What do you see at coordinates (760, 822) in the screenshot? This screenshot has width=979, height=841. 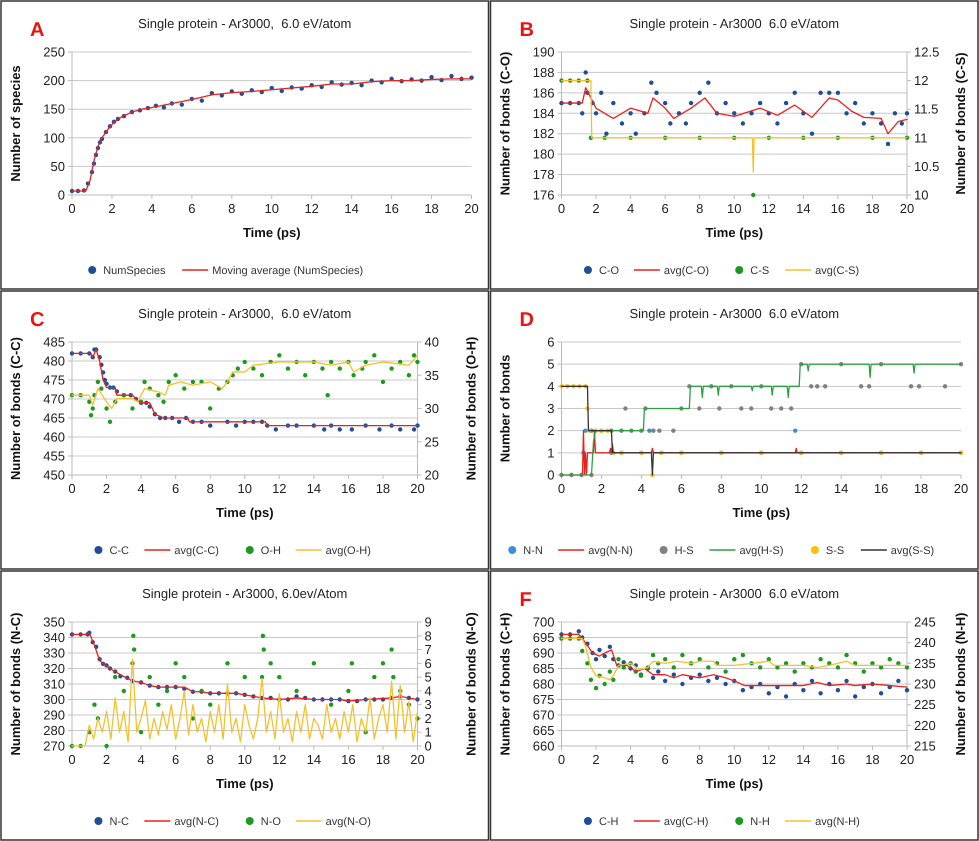 I see `legend-label: N-H` at bounding box center [760, 822].